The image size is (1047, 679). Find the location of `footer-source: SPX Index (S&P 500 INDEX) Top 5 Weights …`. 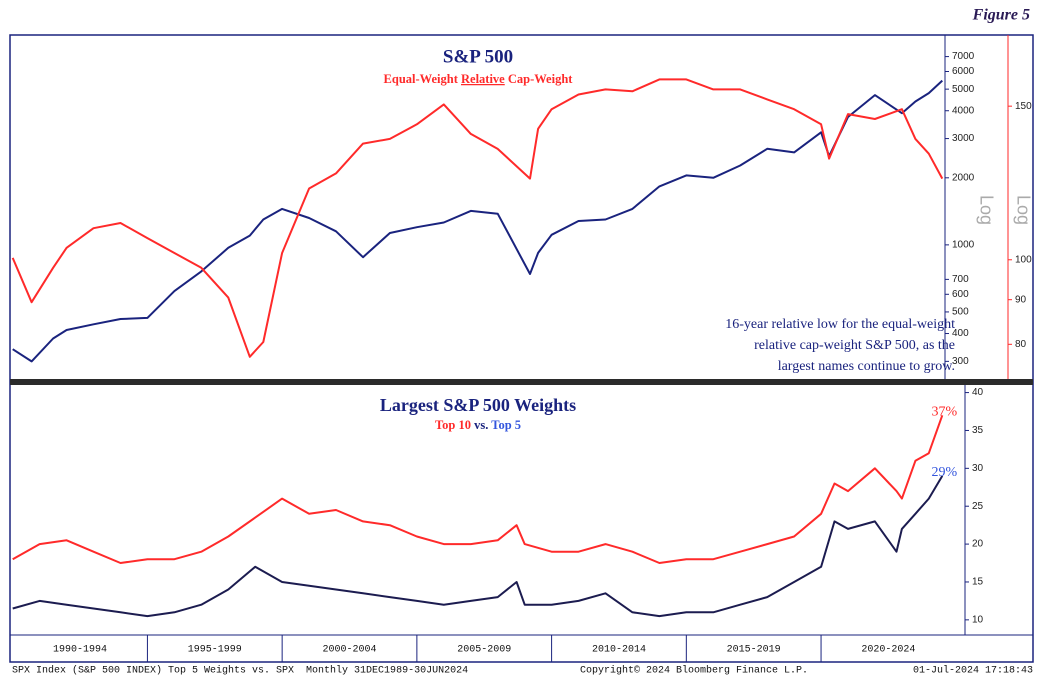

footer-source: SPX Index (S&P 500 INDEX) Top 5 Weights … is located at coordinates (240, 671).